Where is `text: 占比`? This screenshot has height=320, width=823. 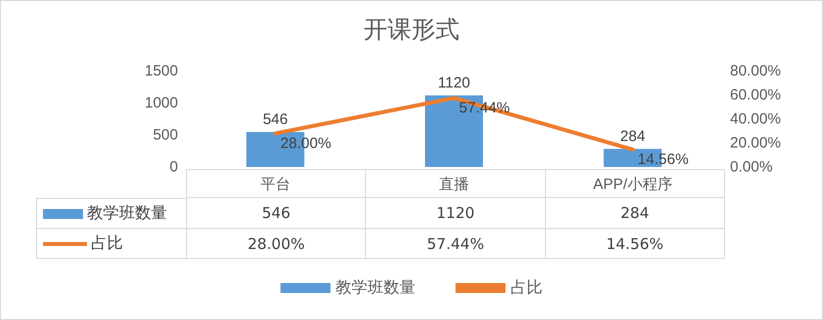
text: 占比 is located at coordinates (107, 242).